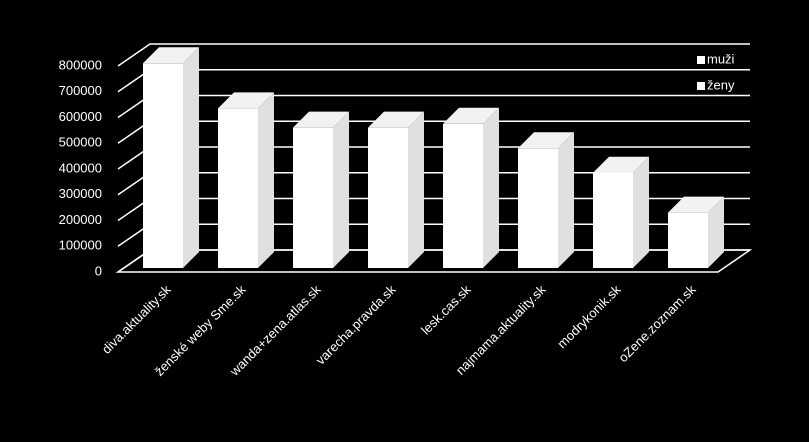  What do you see at coordinates (80, 245) in the screenshot?
I see `y-tick-label: 100000` at bounding box center [80, 245].